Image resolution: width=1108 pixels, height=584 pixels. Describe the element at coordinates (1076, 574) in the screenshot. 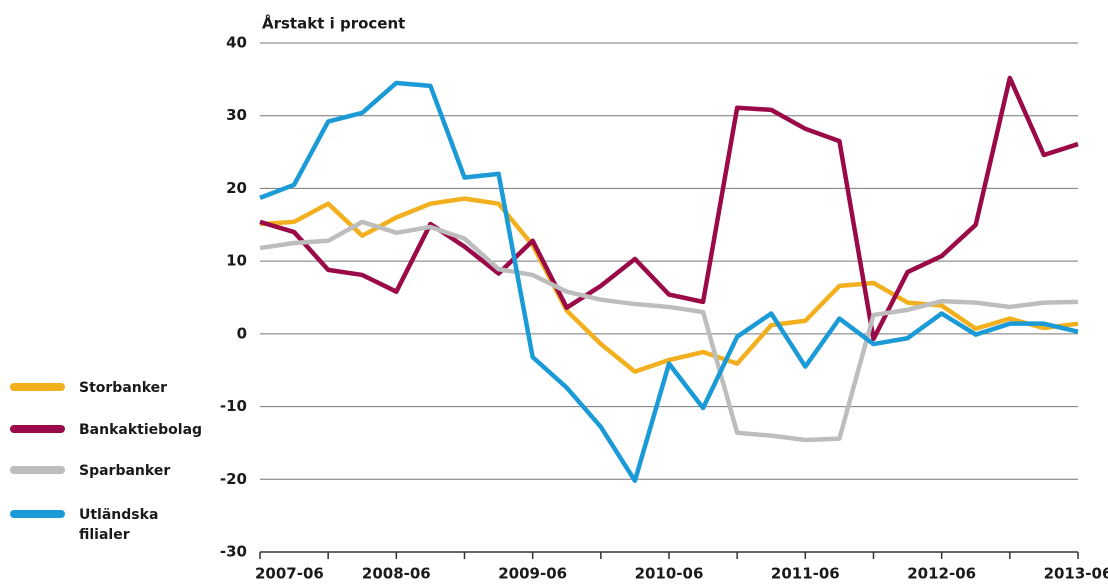

I see `x-tick-label: 2013-06` at that location.